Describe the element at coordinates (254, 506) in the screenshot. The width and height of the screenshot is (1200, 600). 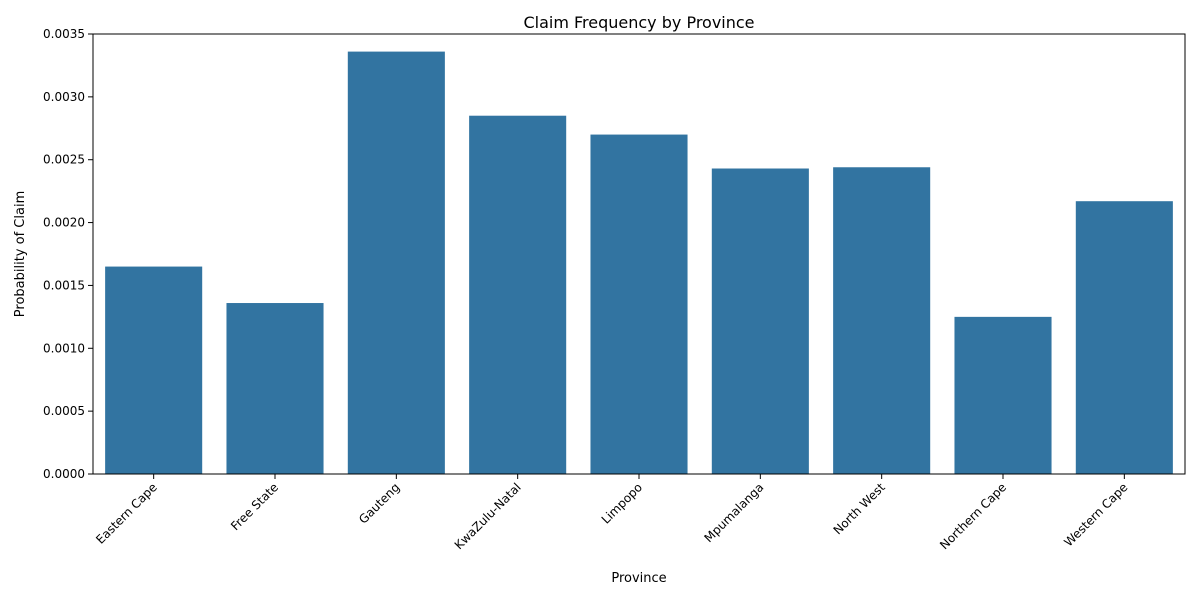
I see `x-tick-label: Free State` at that location.